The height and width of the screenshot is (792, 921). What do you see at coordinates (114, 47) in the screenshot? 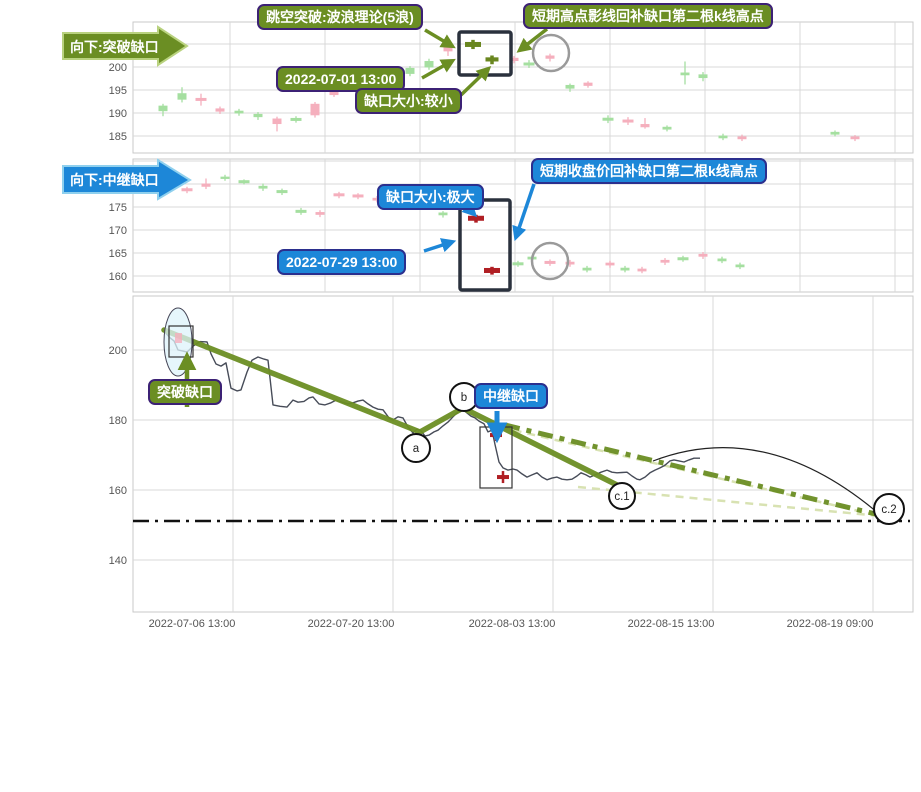
I see `down-breakaway-gap-banner: 向下:突破缺口` at bounding box center [114, 47].